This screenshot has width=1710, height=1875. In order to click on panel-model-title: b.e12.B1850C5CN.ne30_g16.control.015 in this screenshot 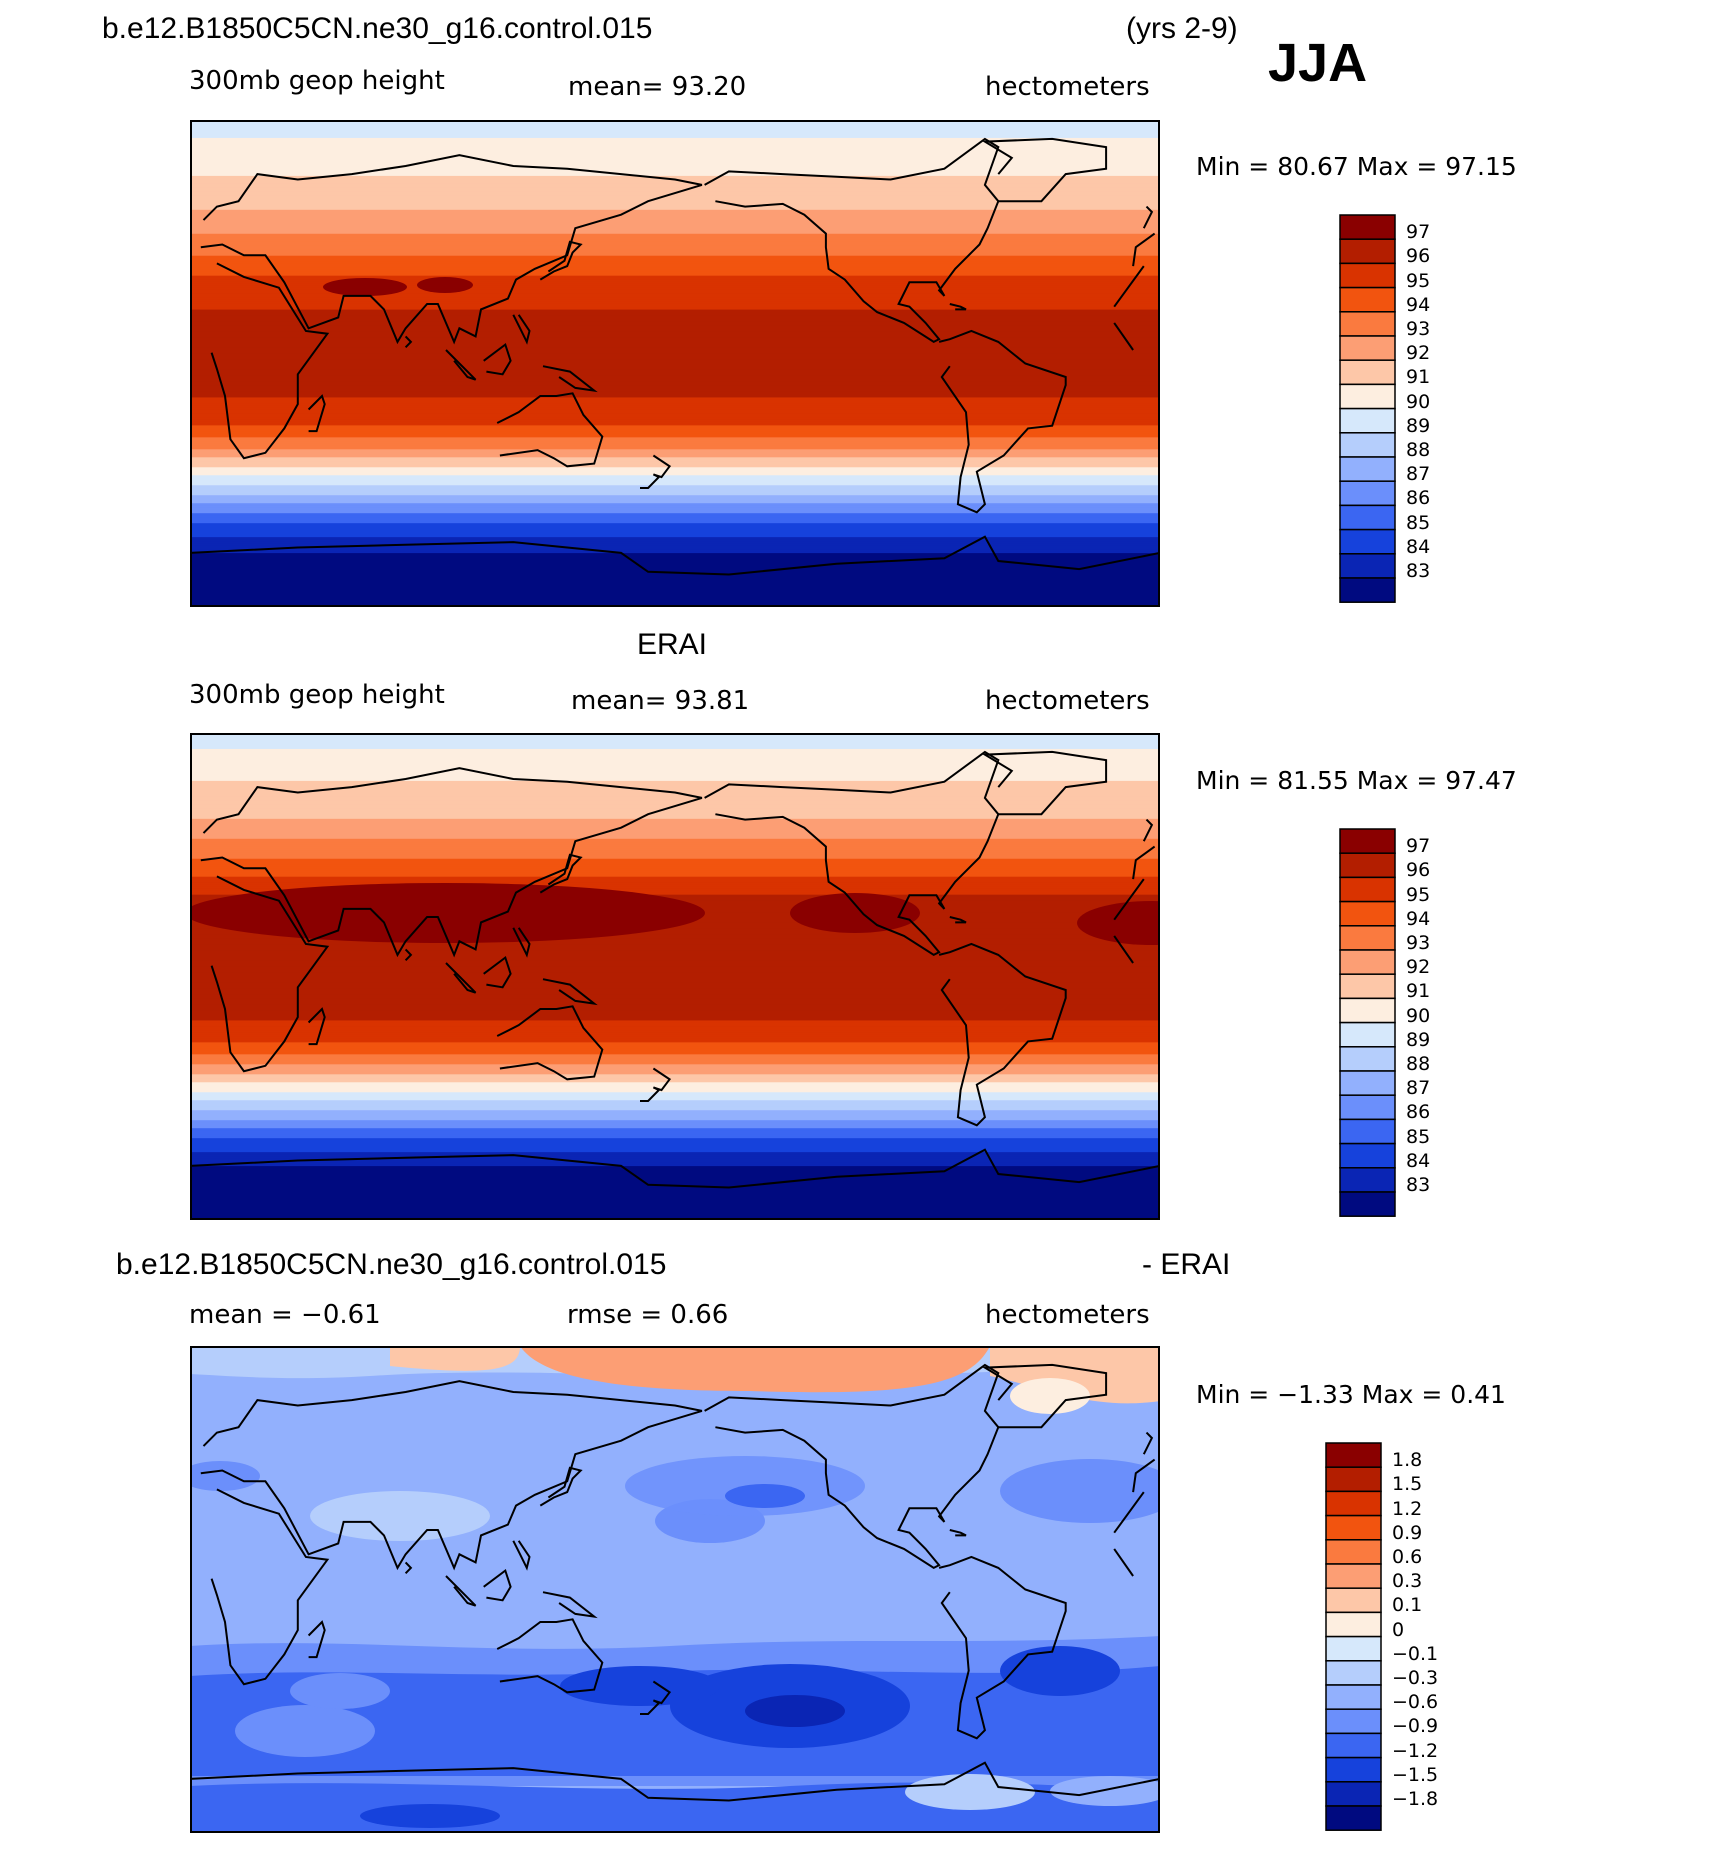, I will do `click(377, 28)`.